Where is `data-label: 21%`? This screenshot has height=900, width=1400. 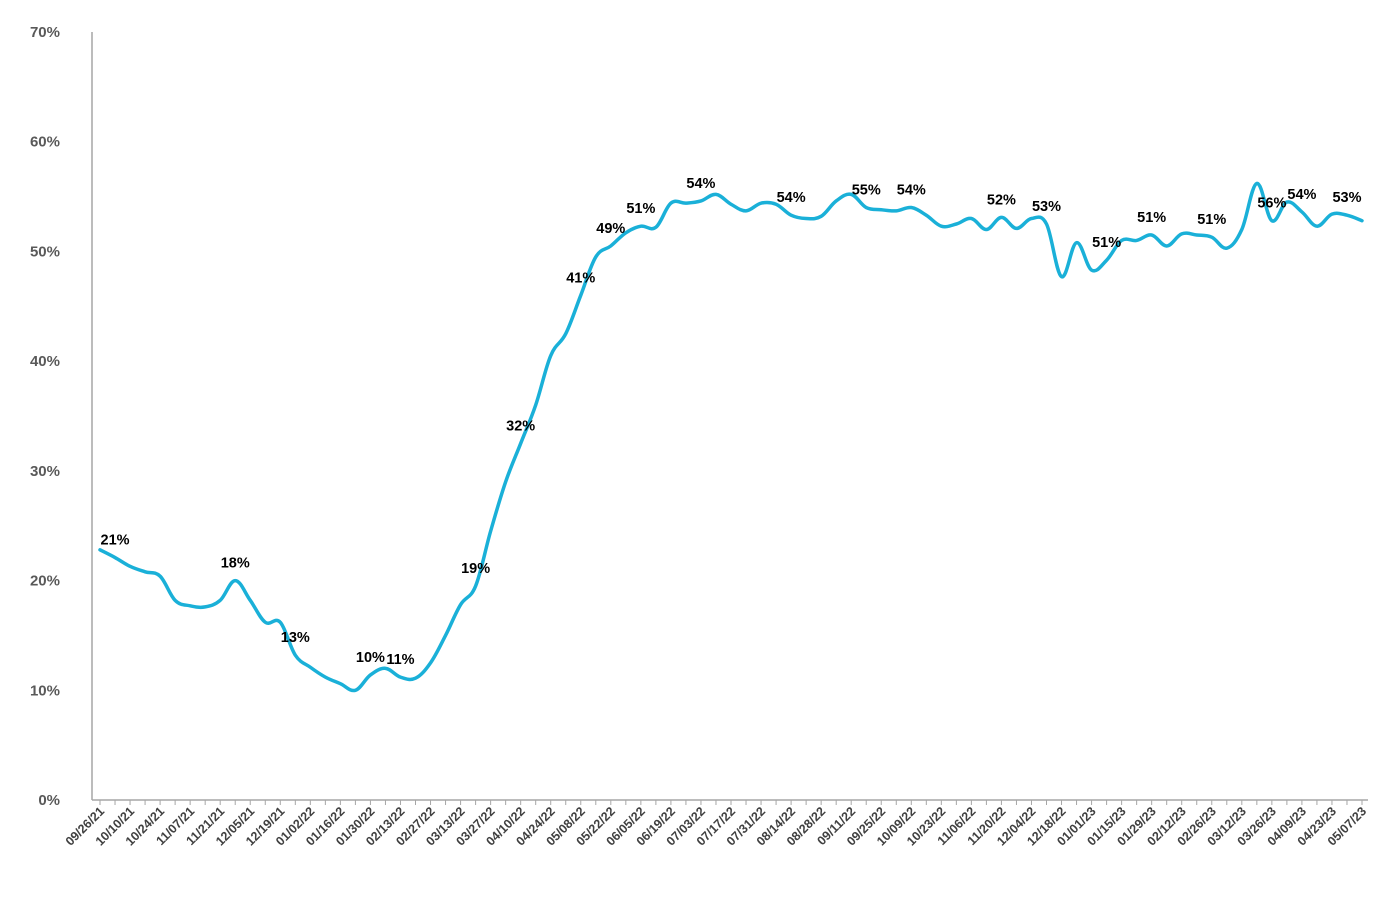 data-label: 21% is located at coordinates (115, 541).